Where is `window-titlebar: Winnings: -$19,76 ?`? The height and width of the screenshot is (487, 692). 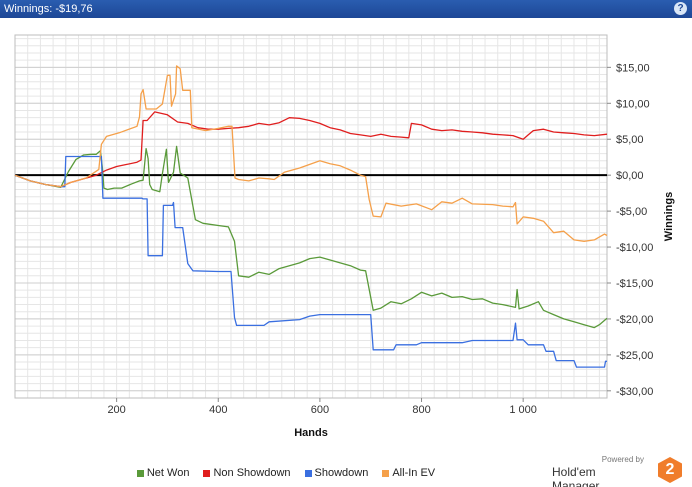
window-titlebar: Winnings: -$19,76 ? is located at coordinates (346, 9).